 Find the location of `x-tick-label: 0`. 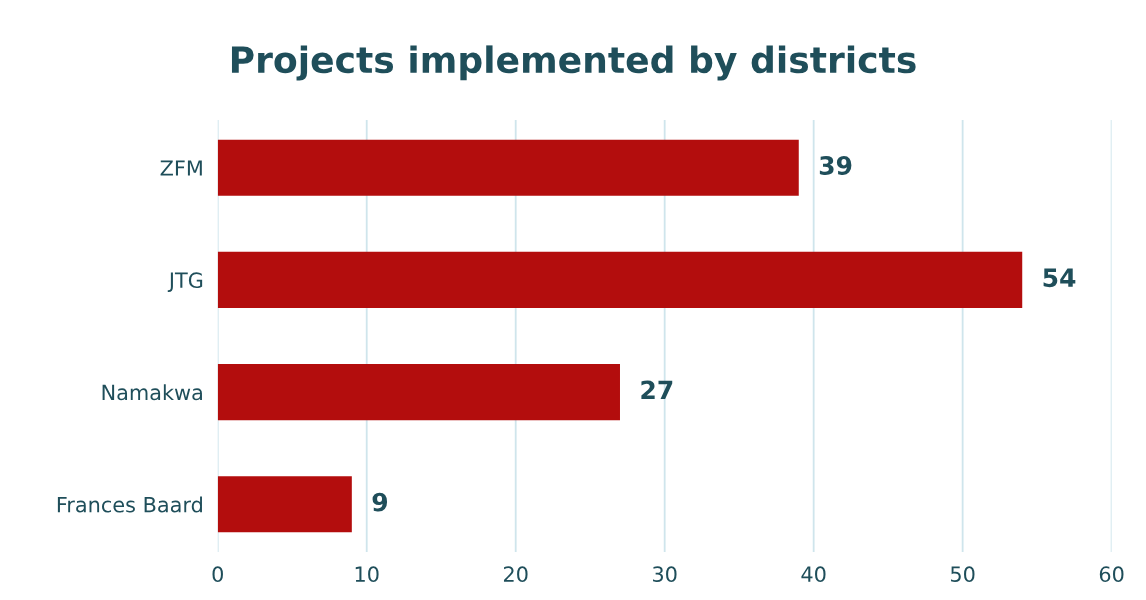

x-tick-label: 0 is located at coordinates (217, 574).